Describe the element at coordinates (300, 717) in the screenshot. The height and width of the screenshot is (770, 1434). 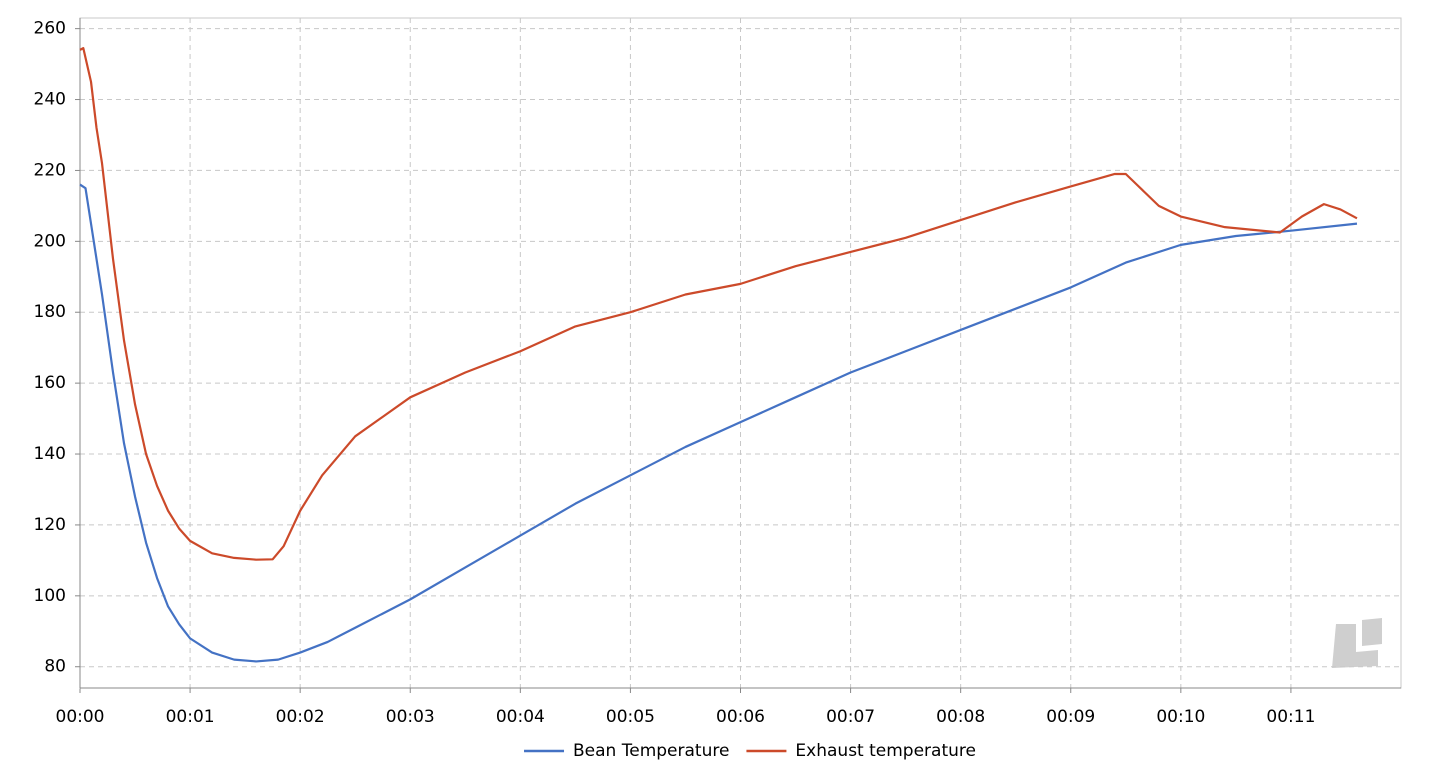
I see `x-tick-label: 00:02` at that location.